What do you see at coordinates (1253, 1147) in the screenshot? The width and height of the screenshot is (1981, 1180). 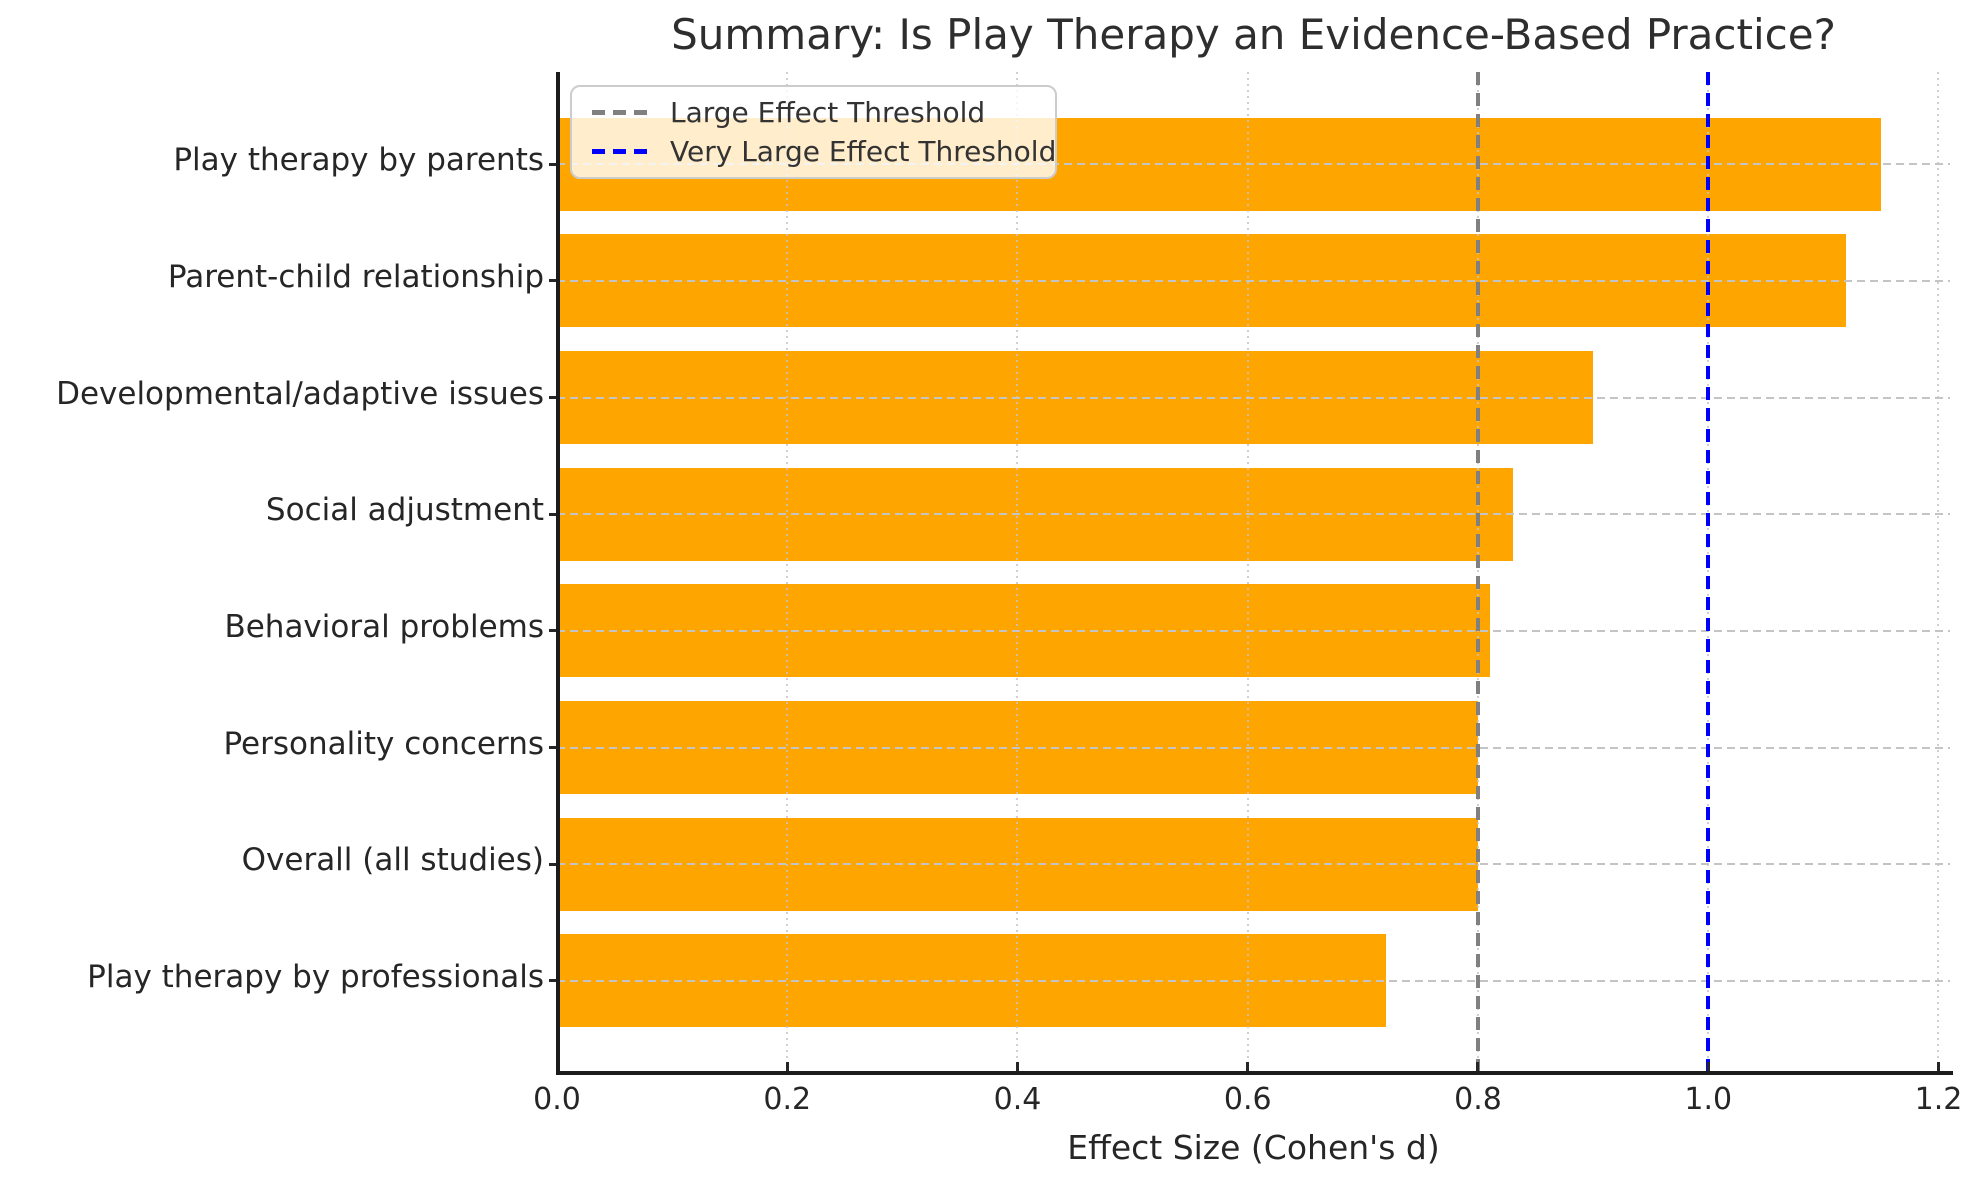 I see `x-axis-label: Effect Size (Cohen's d)` at bounding box center [1253, 1147].